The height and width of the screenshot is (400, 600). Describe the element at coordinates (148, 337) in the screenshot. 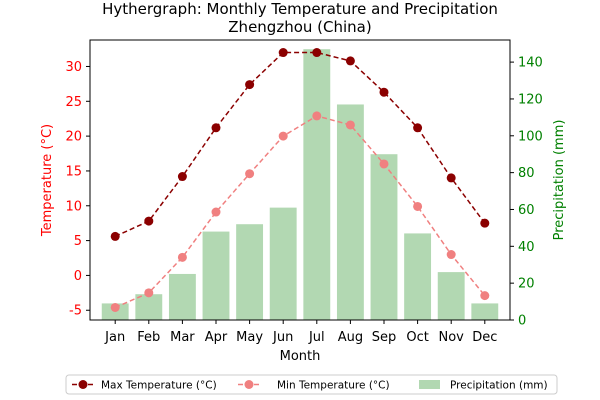

I see `x-tick-label-feb: Feb` at that location.